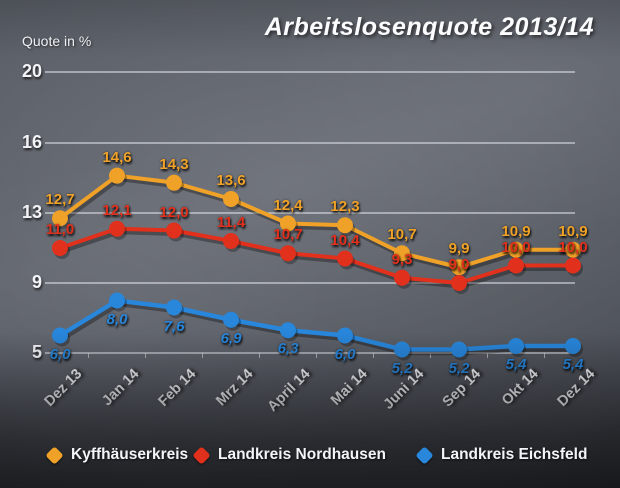 The image size is (620, 488). What do you see at coordinates (459, 264) in the screenshot?
I see `value-label: 9,0` at bounding box center [459, 264].